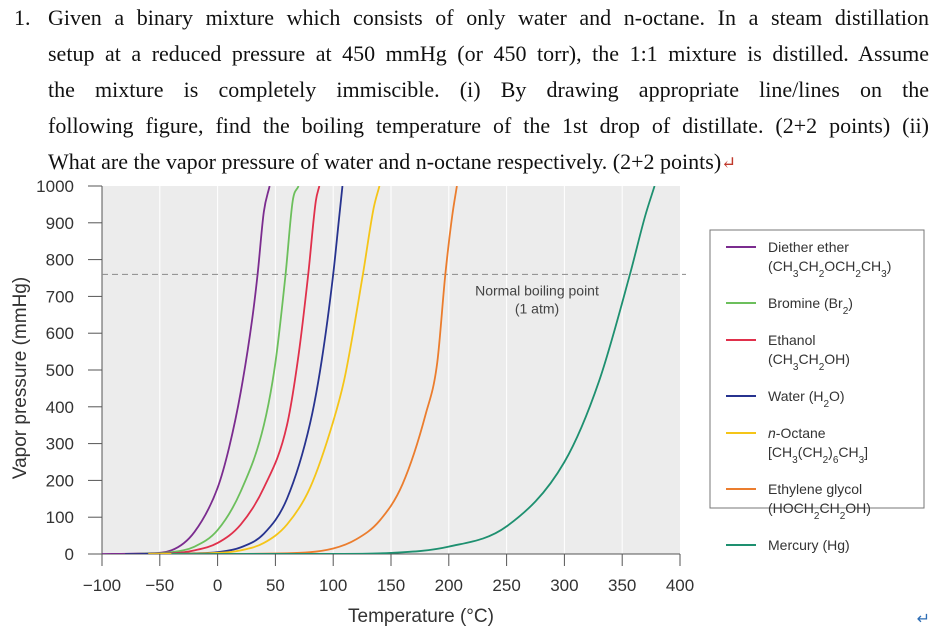  Describe the element at coordinates (818, 455) in the screenshot. I see `legend-label-n-octane: [CH3(CH2)6CH3]` at that location.